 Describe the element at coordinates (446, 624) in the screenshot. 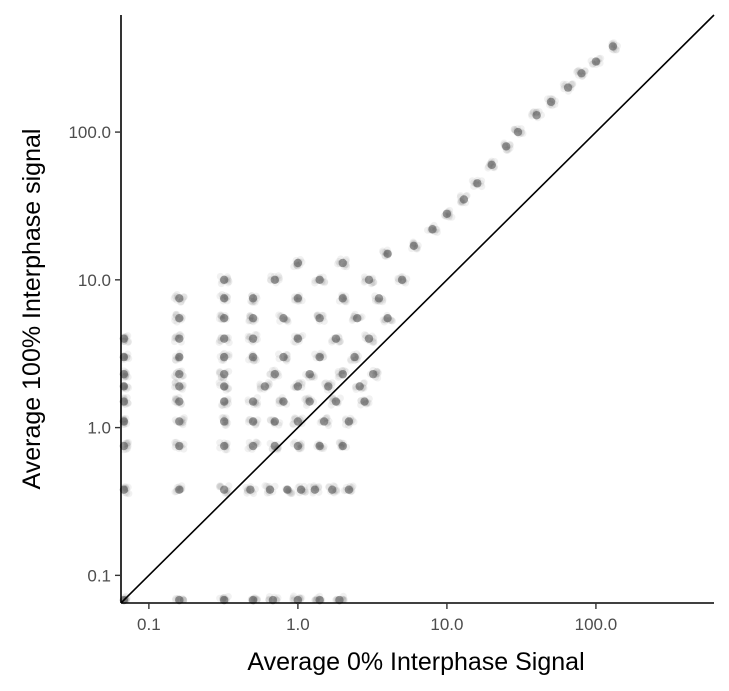

I see `x-tick-label: 10.0` at that location.